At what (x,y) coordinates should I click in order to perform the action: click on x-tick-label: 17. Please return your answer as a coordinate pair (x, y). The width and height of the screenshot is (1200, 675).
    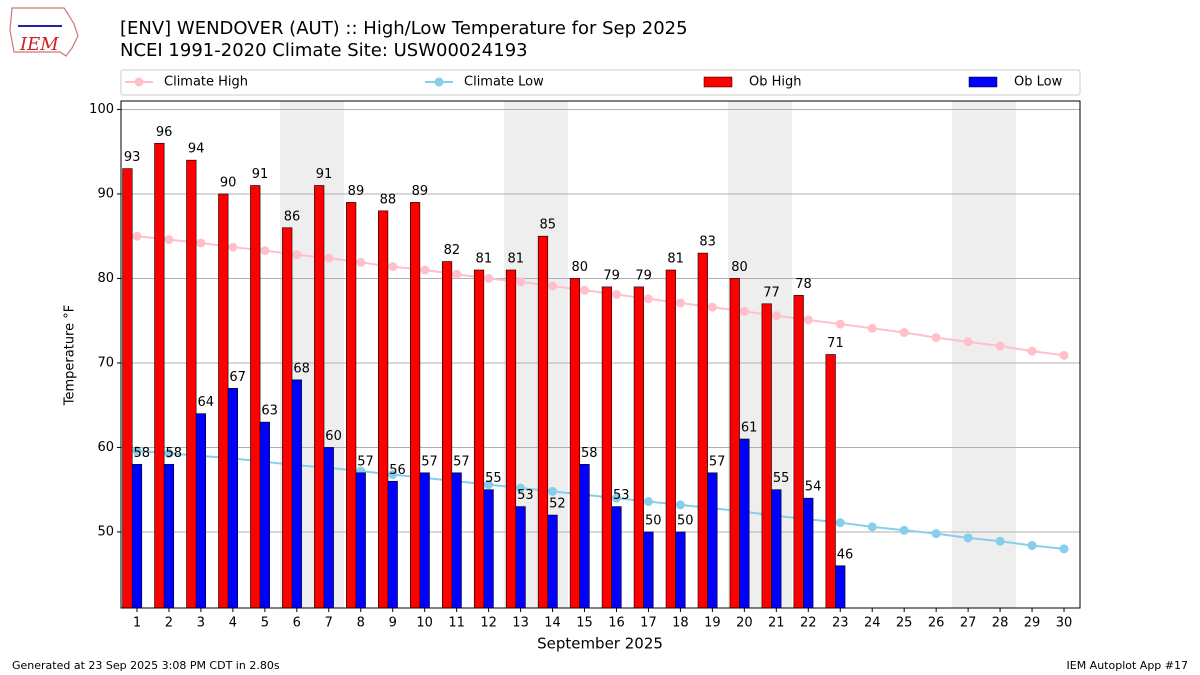
    Looking at the image, I should click on (648, 623).